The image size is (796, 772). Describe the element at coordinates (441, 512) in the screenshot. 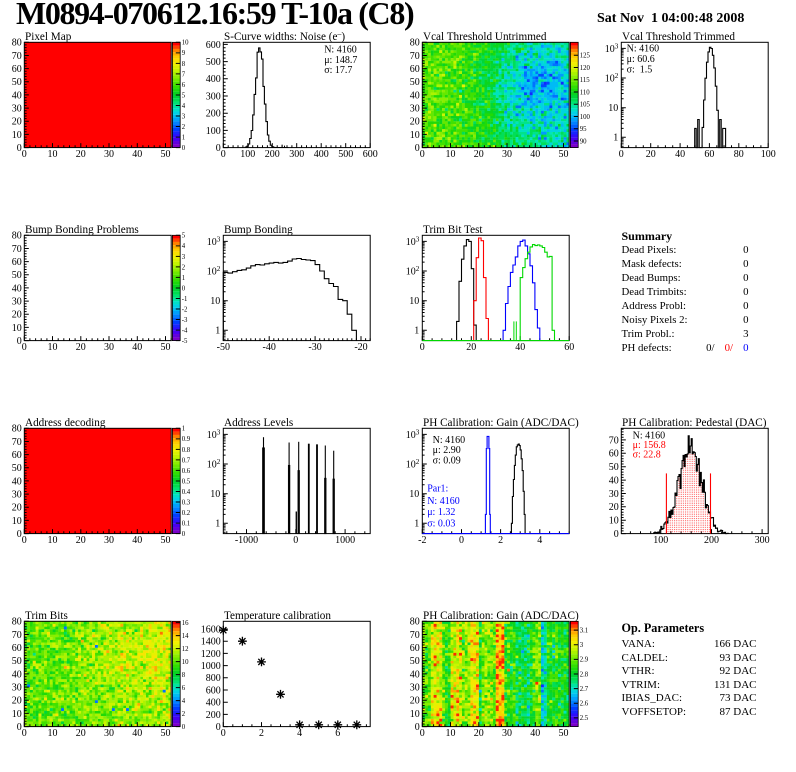

I see `svg-text: μ: 1.32` at that location.